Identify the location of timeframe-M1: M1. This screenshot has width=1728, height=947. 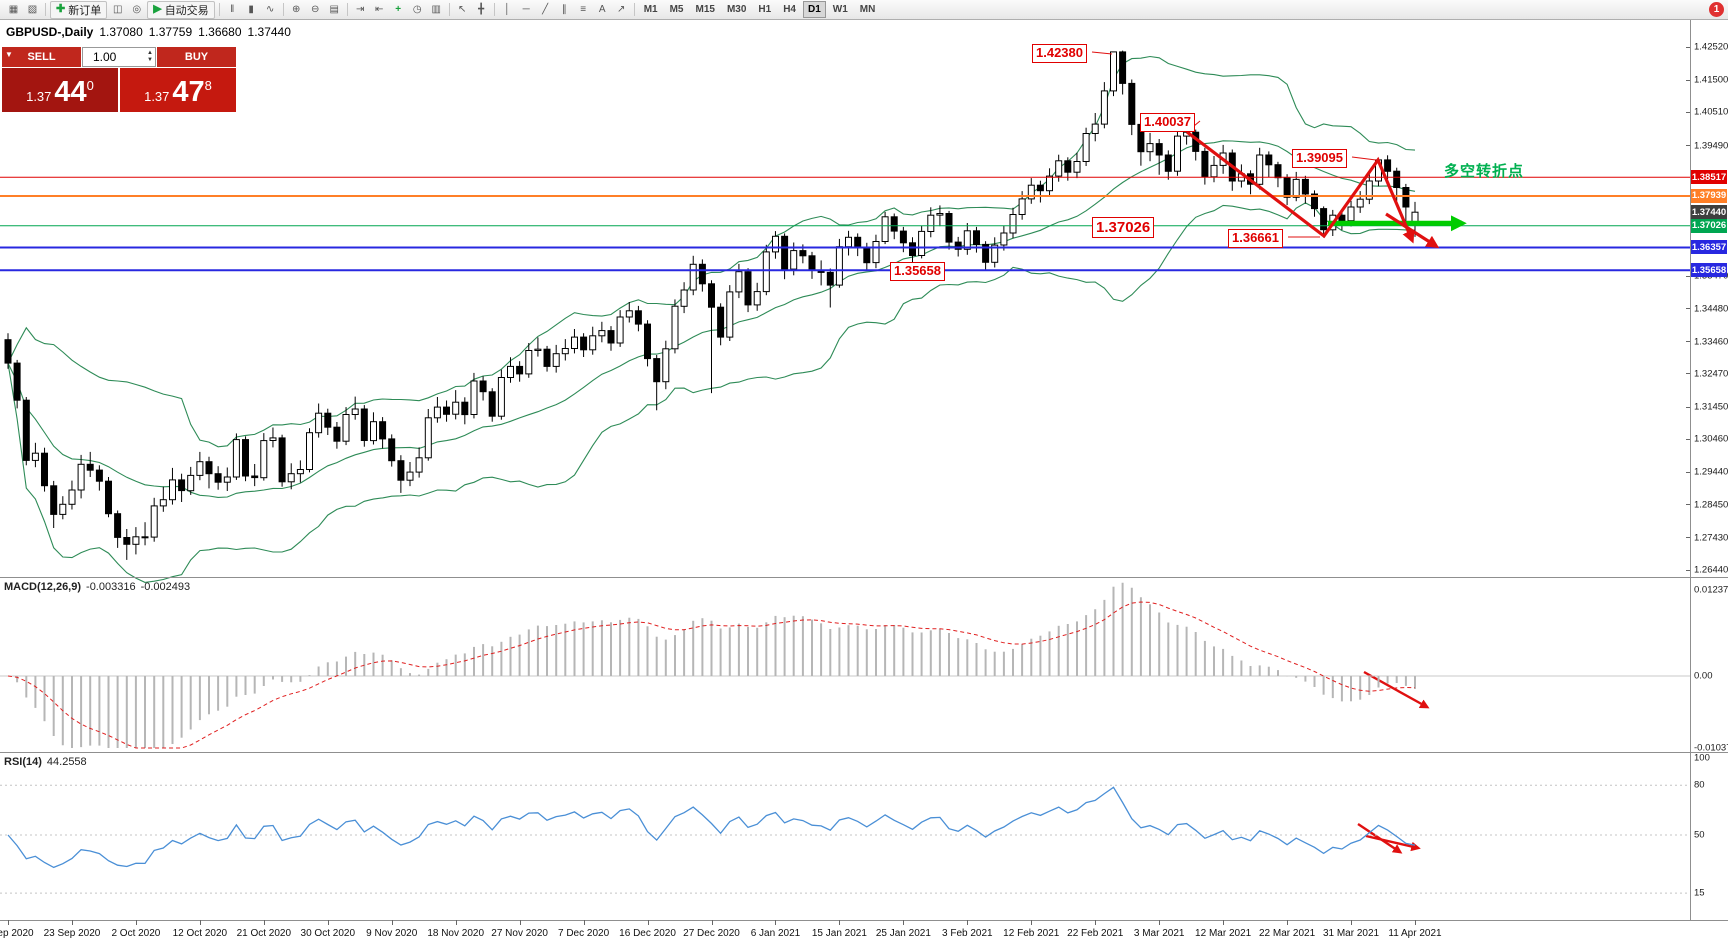
(650, 9).